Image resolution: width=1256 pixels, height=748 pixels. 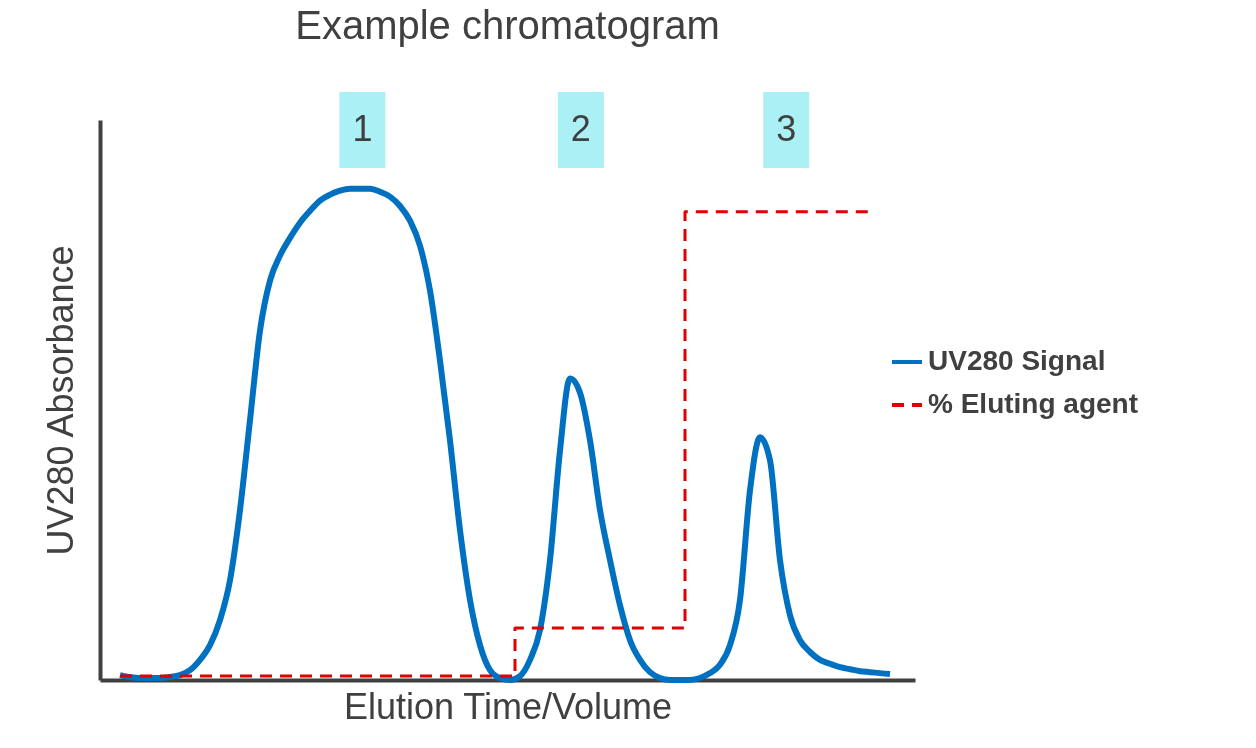 I want to click on text: 1, so click(x=362, y=128).